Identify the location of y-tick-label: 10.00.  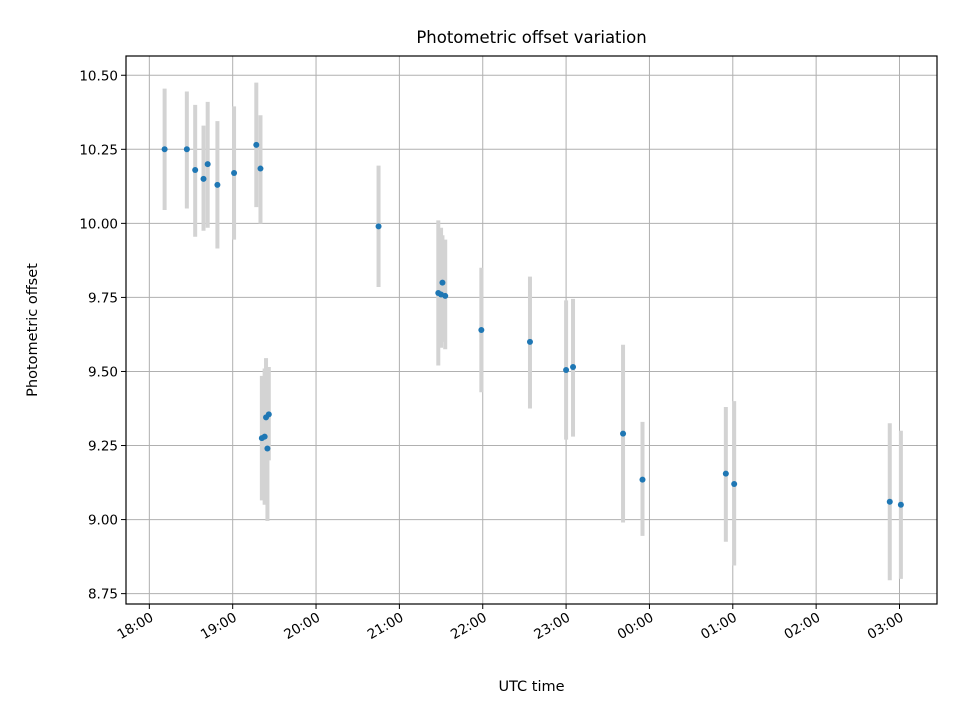
(98, 224).